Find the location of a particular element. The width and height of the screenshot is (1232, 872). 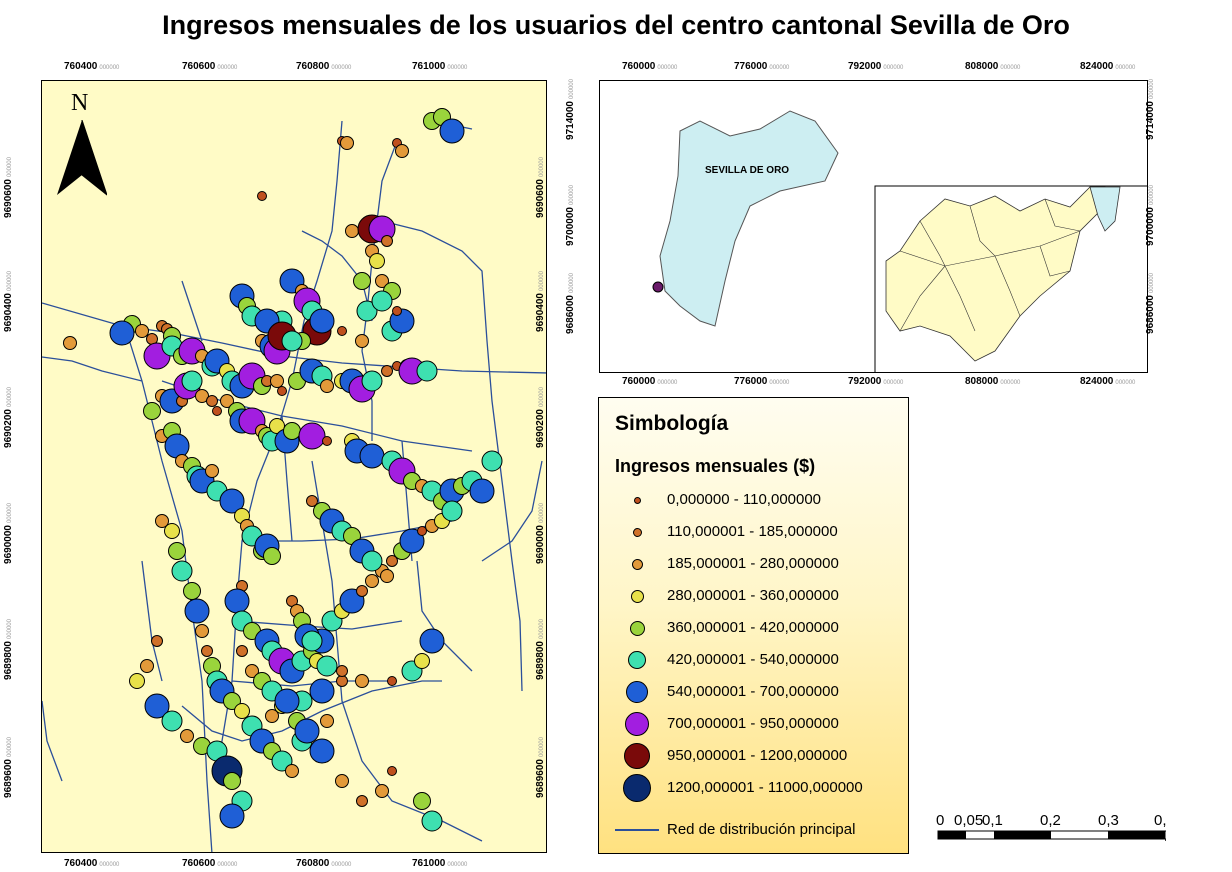

legend-item: 185,000001 - 280,000000 is located at coordinates (754, 564).